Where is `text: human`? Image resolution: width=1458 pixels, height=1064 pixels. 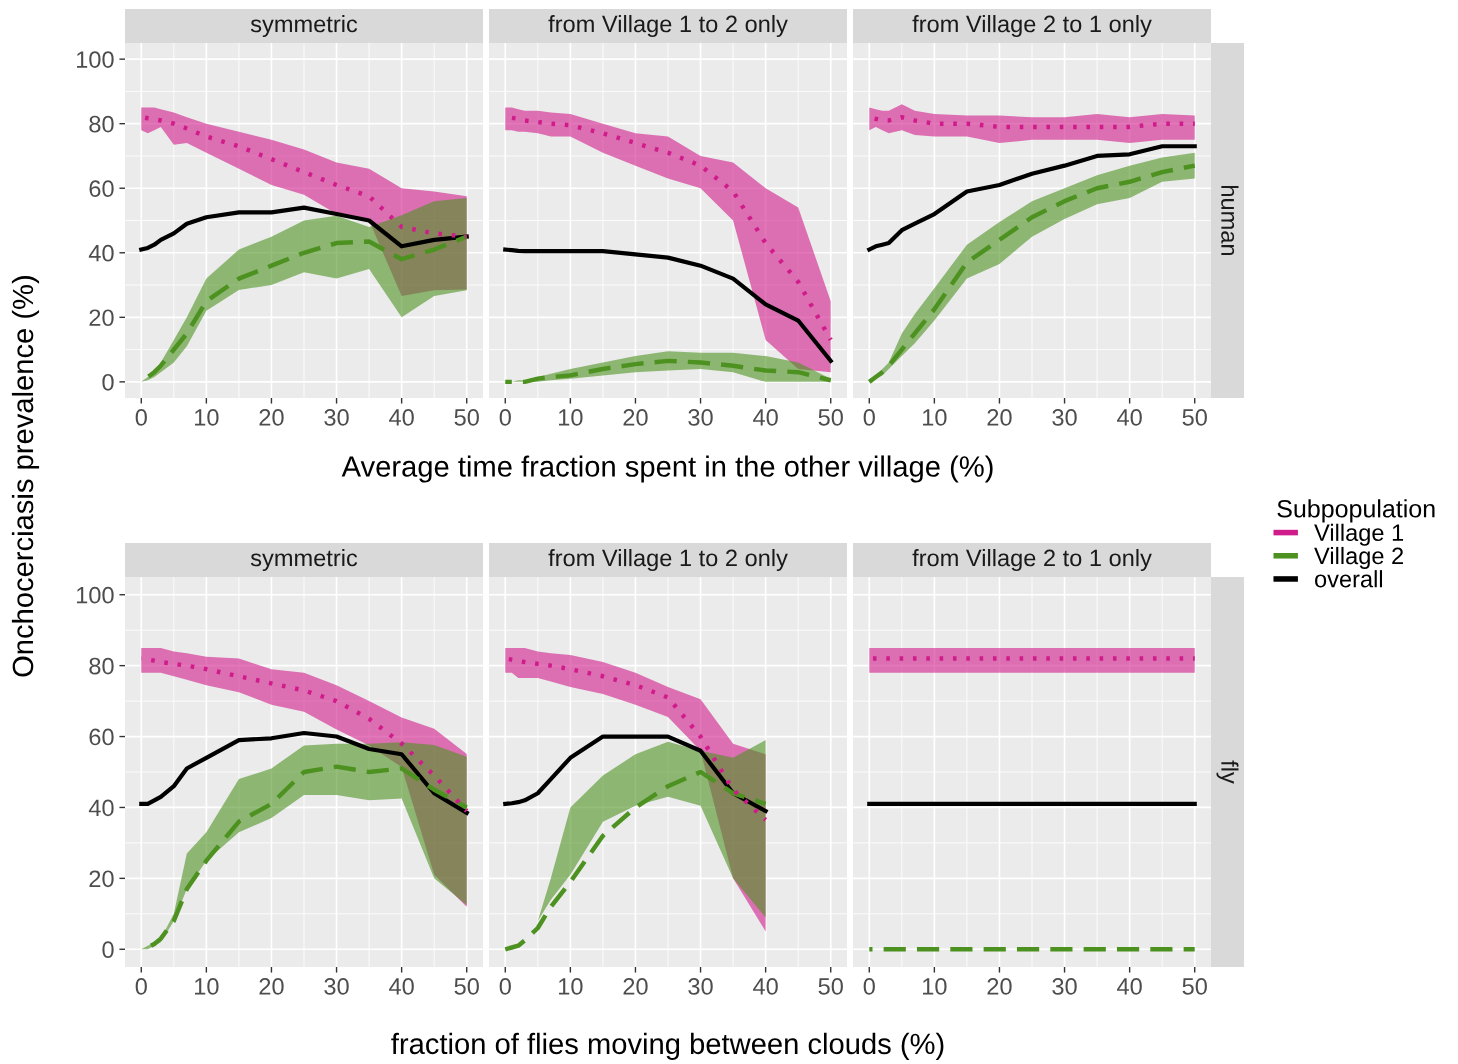 text: human is located at coordinates (1230, 221).